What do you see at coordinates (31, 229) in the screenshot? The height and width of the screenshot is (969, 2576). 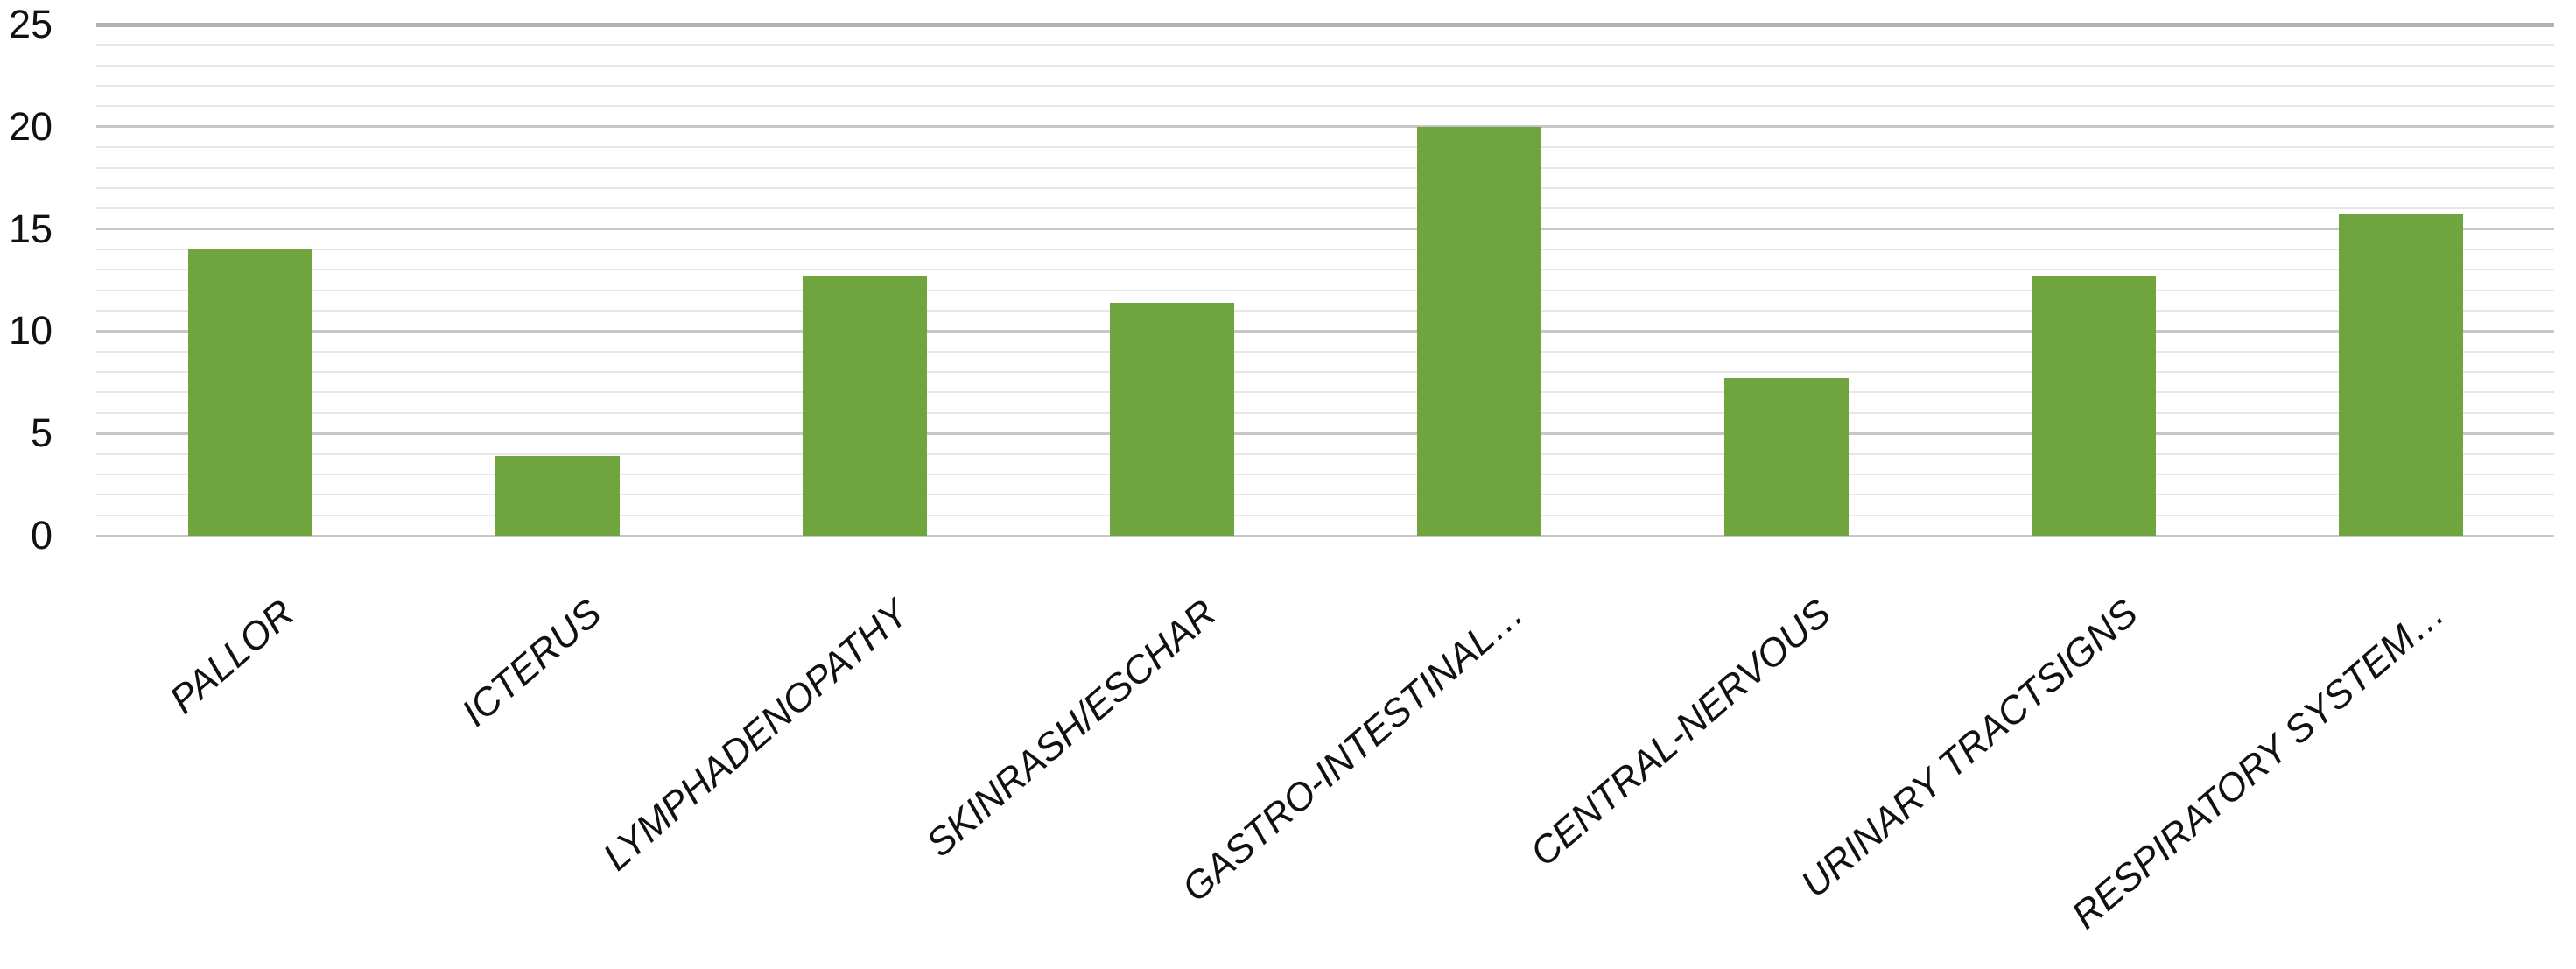 I see `y-axis-tick-label: 15` at bounding box center [31, 229].